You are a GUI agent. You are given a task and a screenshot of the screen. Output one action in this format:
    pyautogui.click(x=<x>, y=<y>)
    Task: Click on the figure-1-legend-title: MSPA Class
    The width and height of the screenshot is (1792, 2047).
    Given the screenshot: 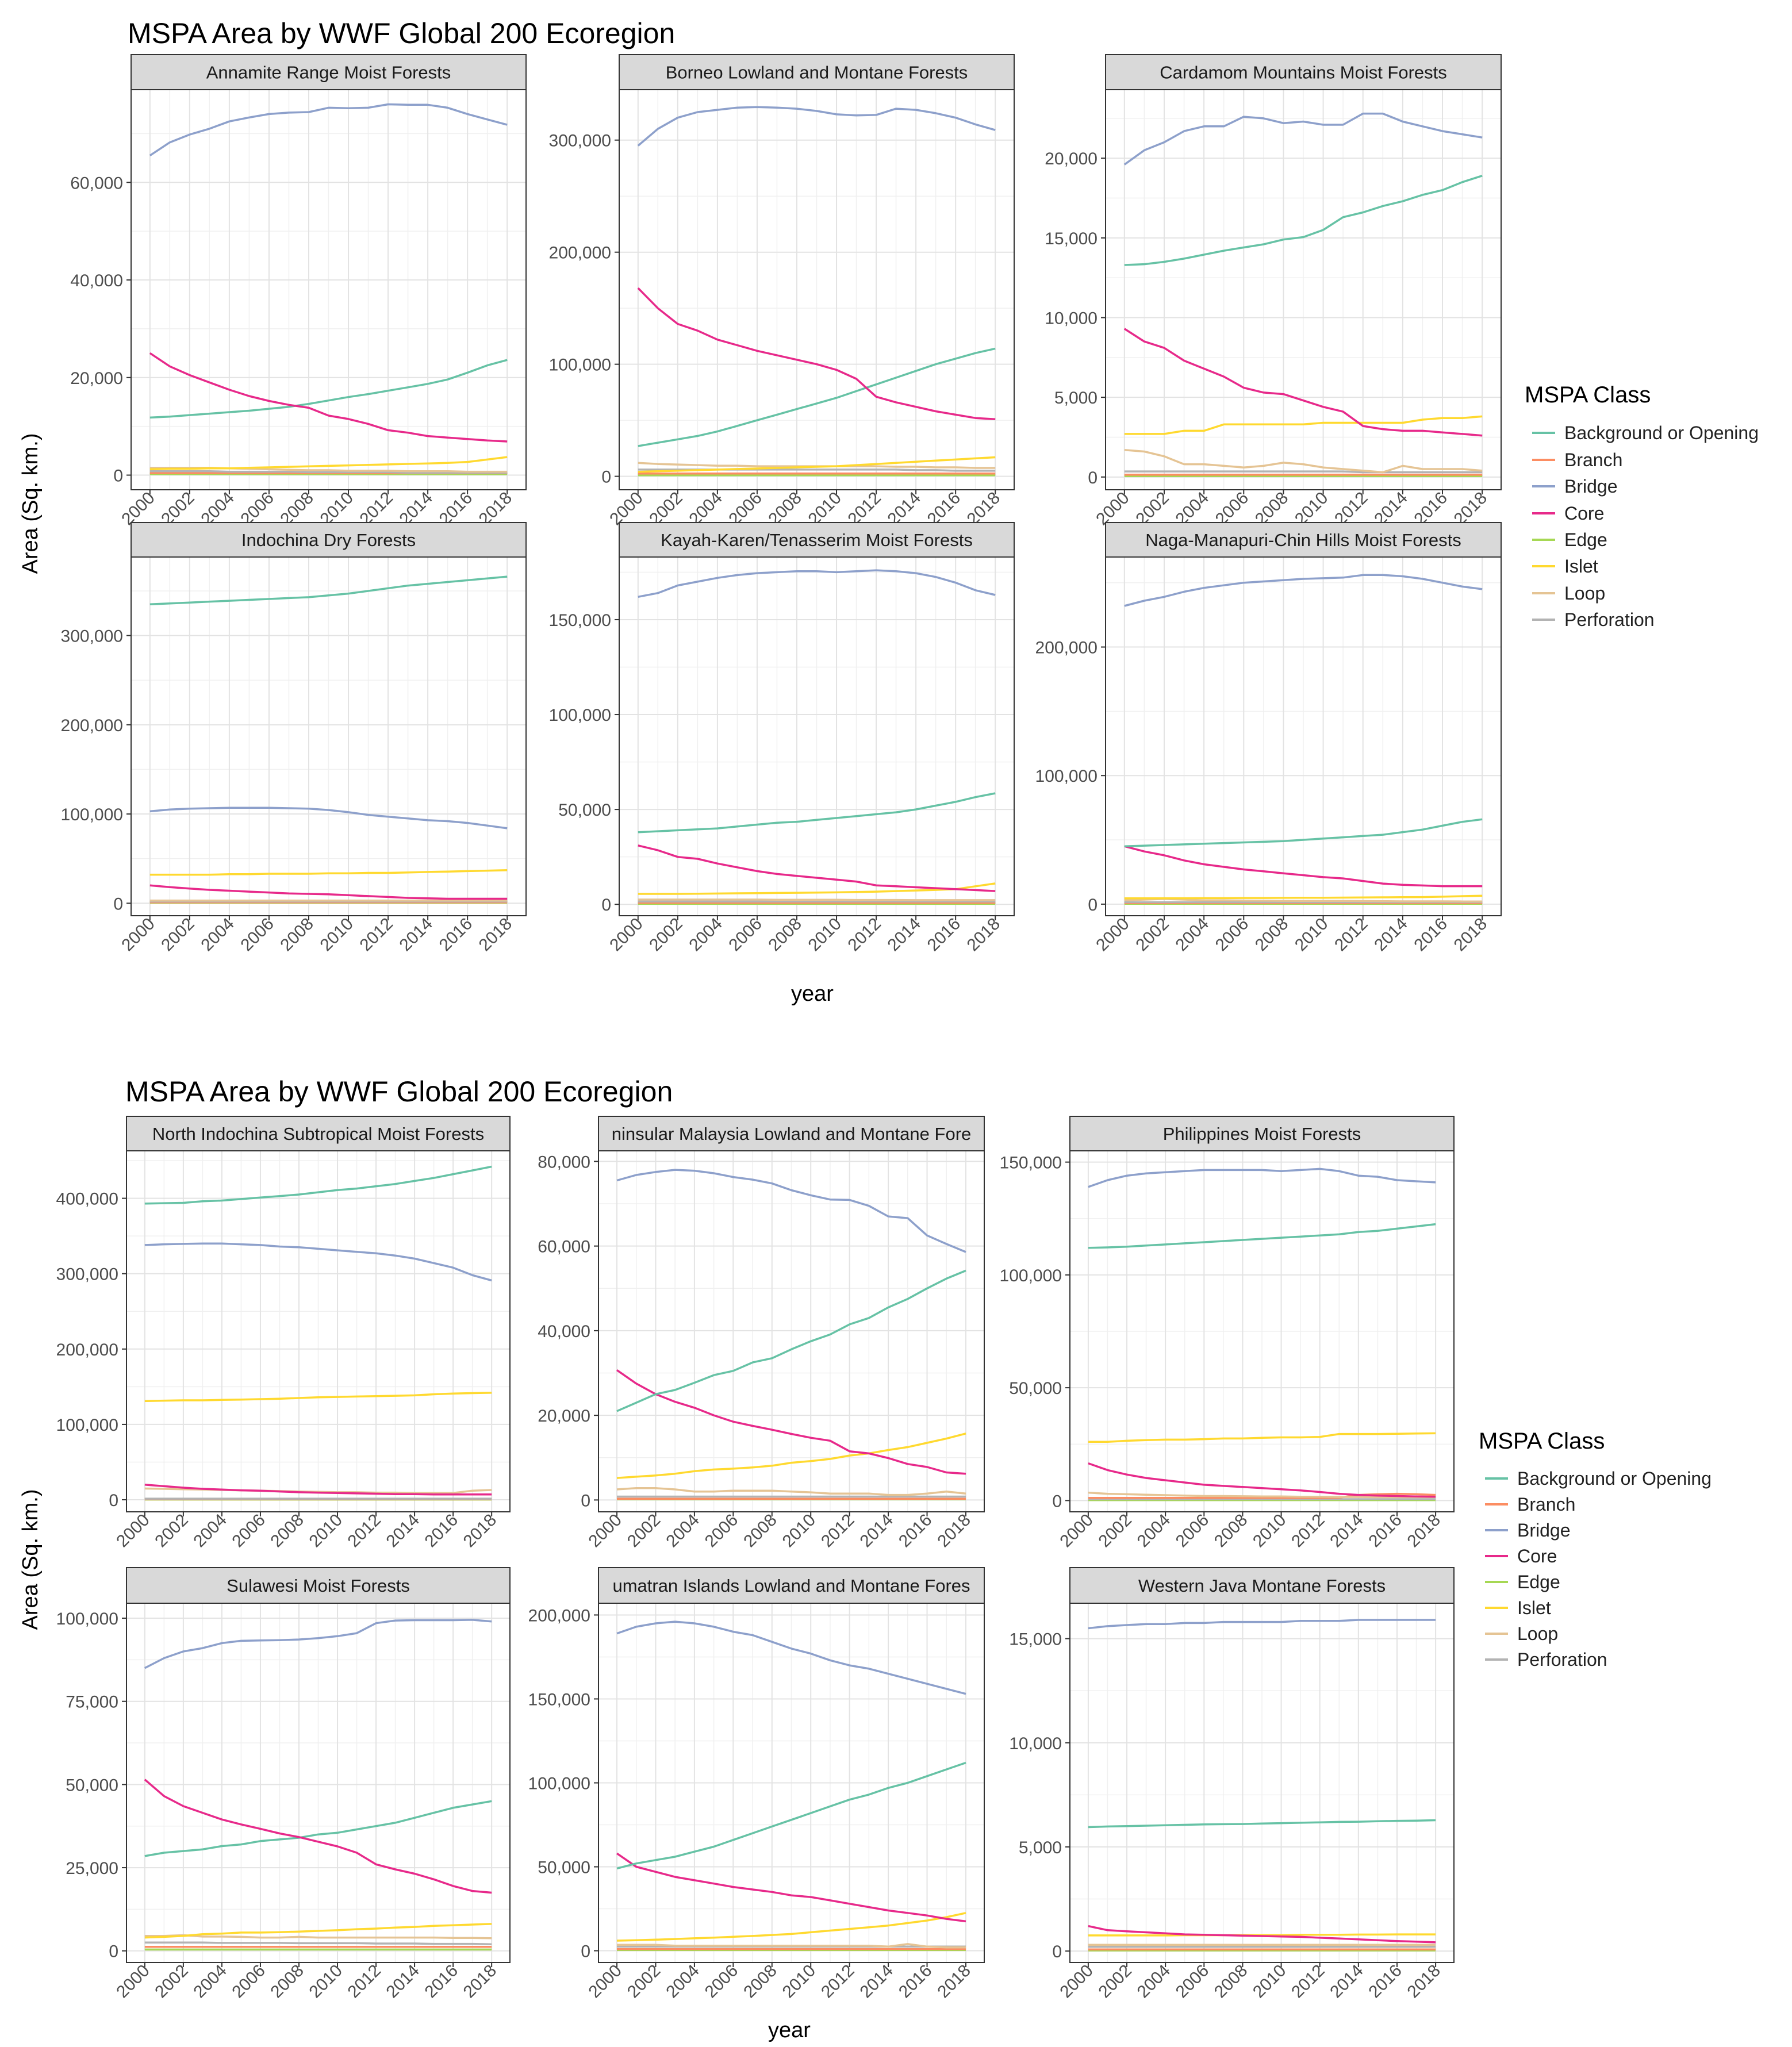 What is the action you would take?
    pyautogui.click(x=1588, y=395)
    